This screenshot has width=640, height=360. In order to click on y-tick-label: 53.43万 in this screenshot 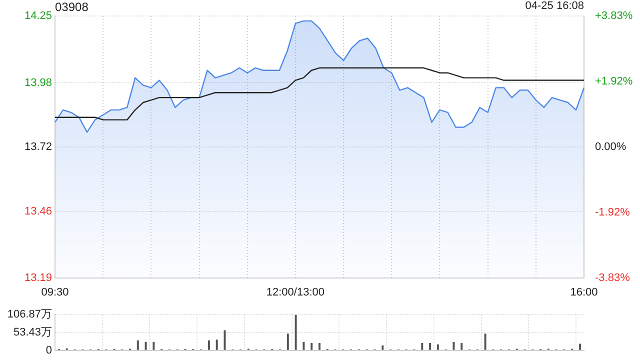, I will do `click(32, 332)`.